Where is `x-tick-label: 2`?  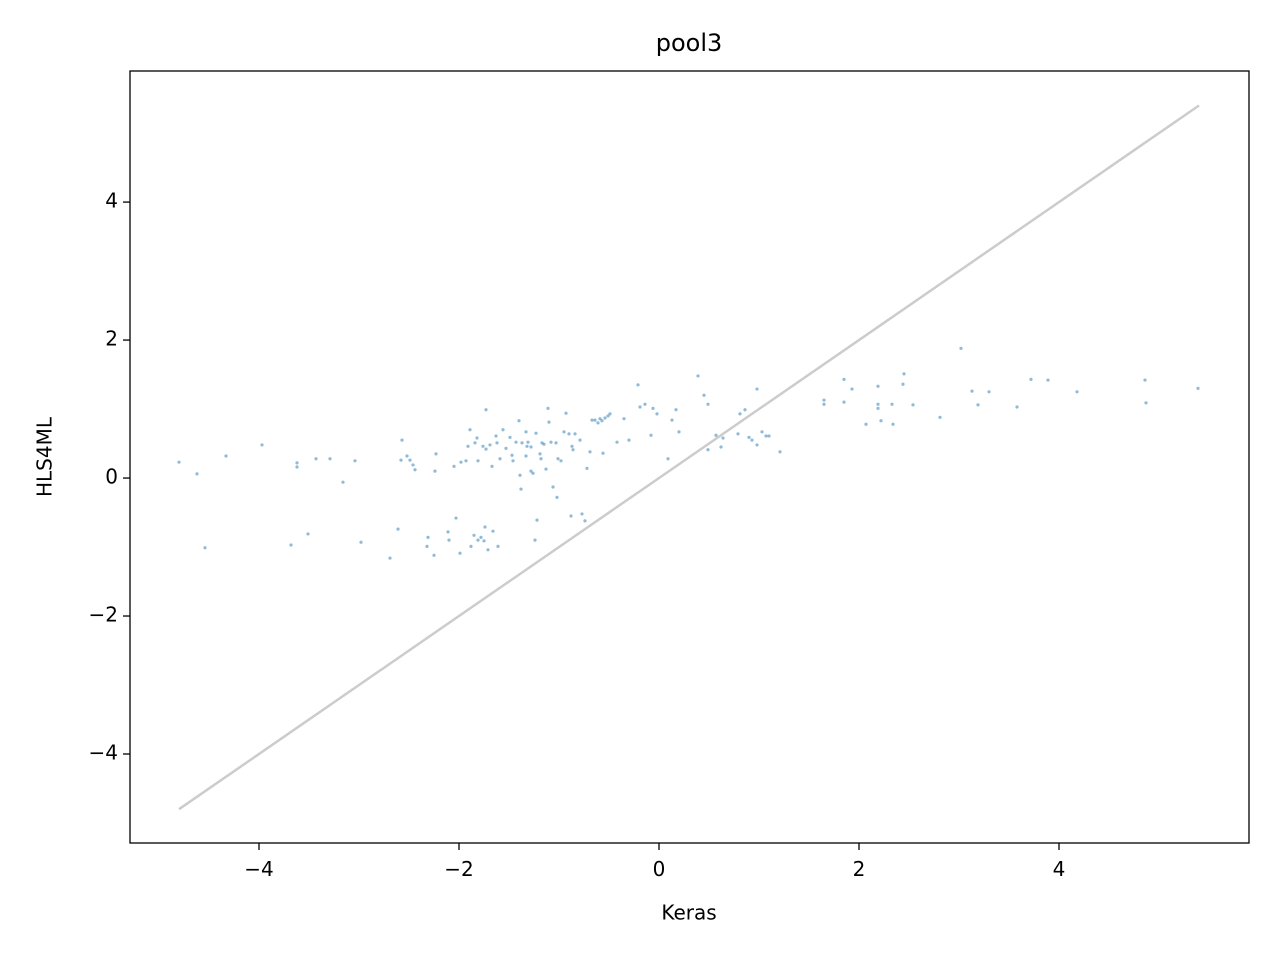 x-tick-label: 2 is located at coordinates (859, 869).